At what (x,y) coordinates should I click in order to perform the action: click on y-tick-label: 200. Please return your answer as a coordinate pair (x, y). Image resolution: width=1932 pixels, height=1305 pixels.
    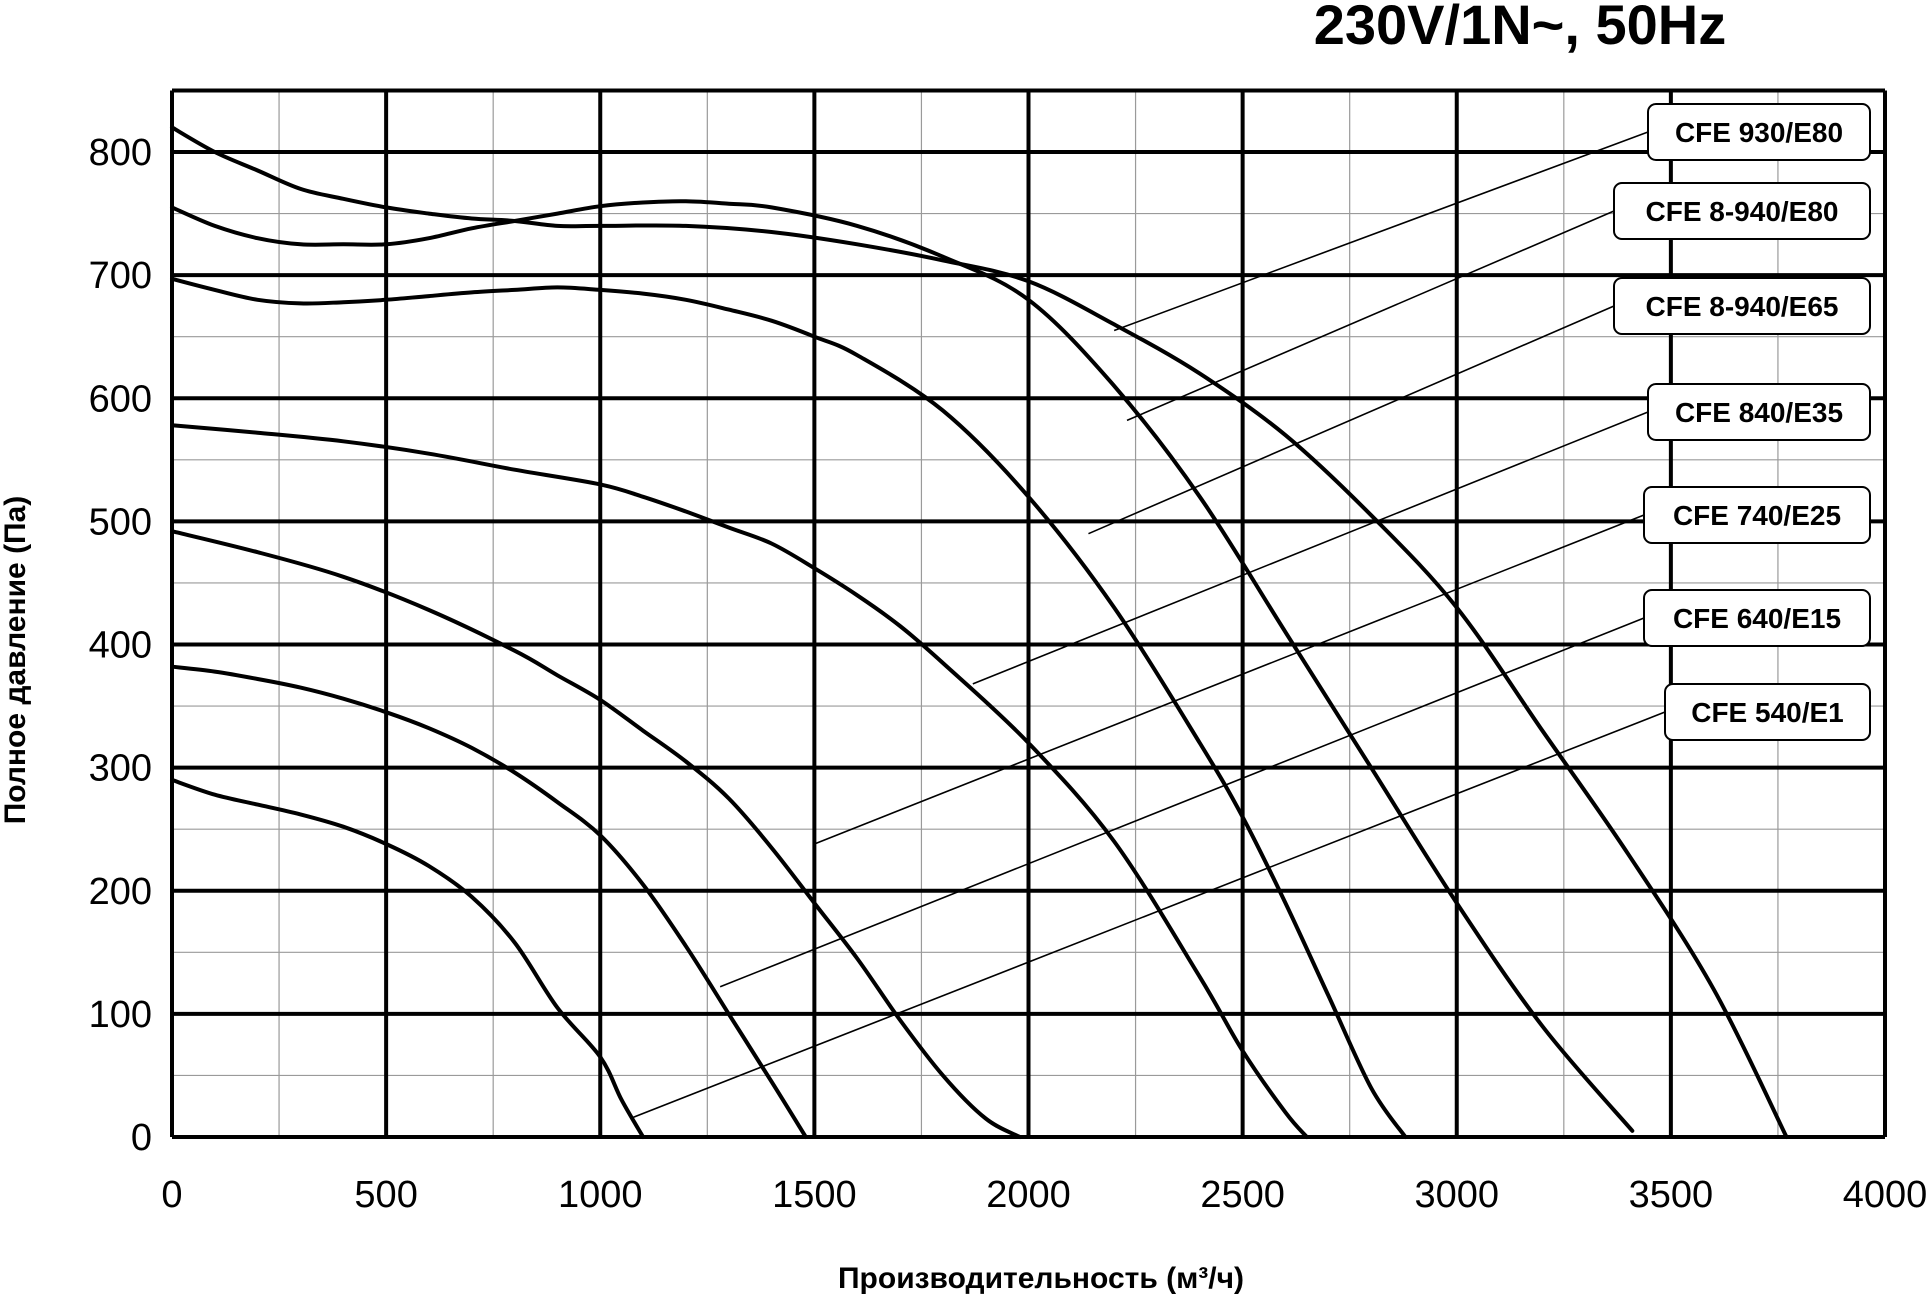
    Looking at the image, I should click on (120, 892).